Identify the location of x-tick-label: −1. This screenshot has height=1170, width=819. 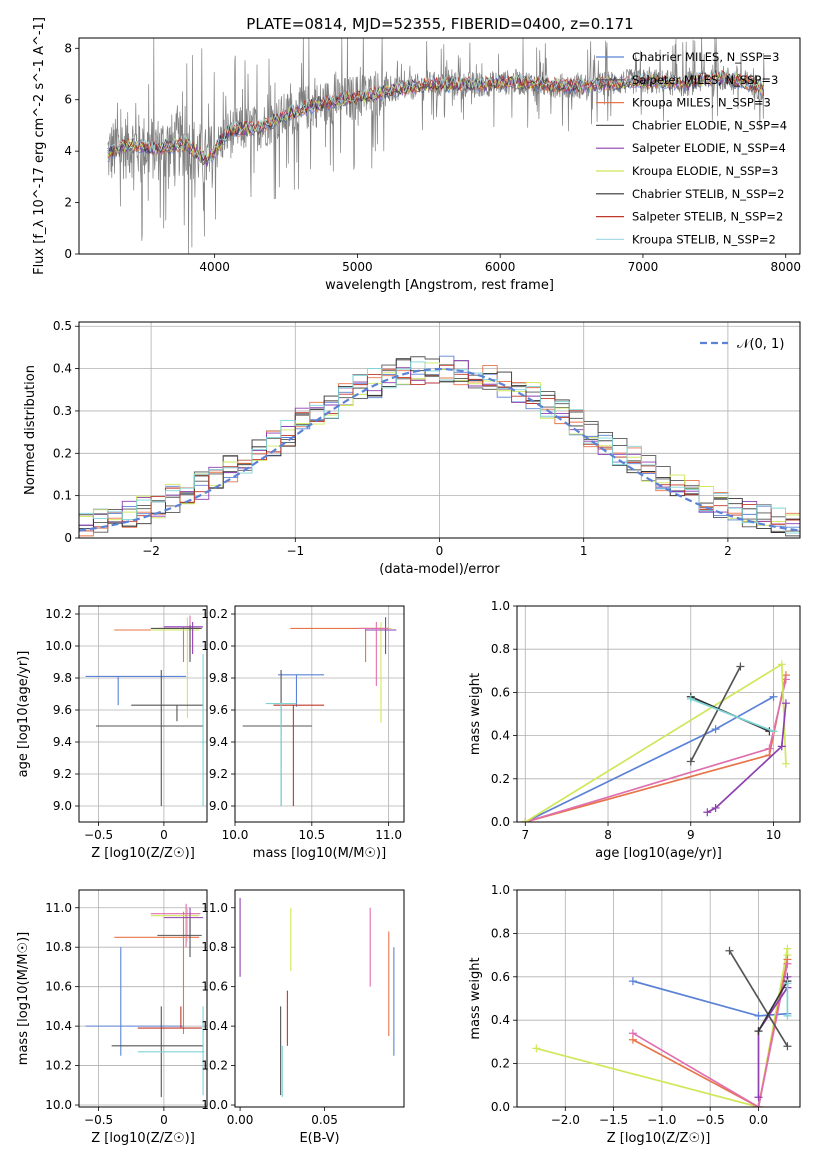
(295, 551).